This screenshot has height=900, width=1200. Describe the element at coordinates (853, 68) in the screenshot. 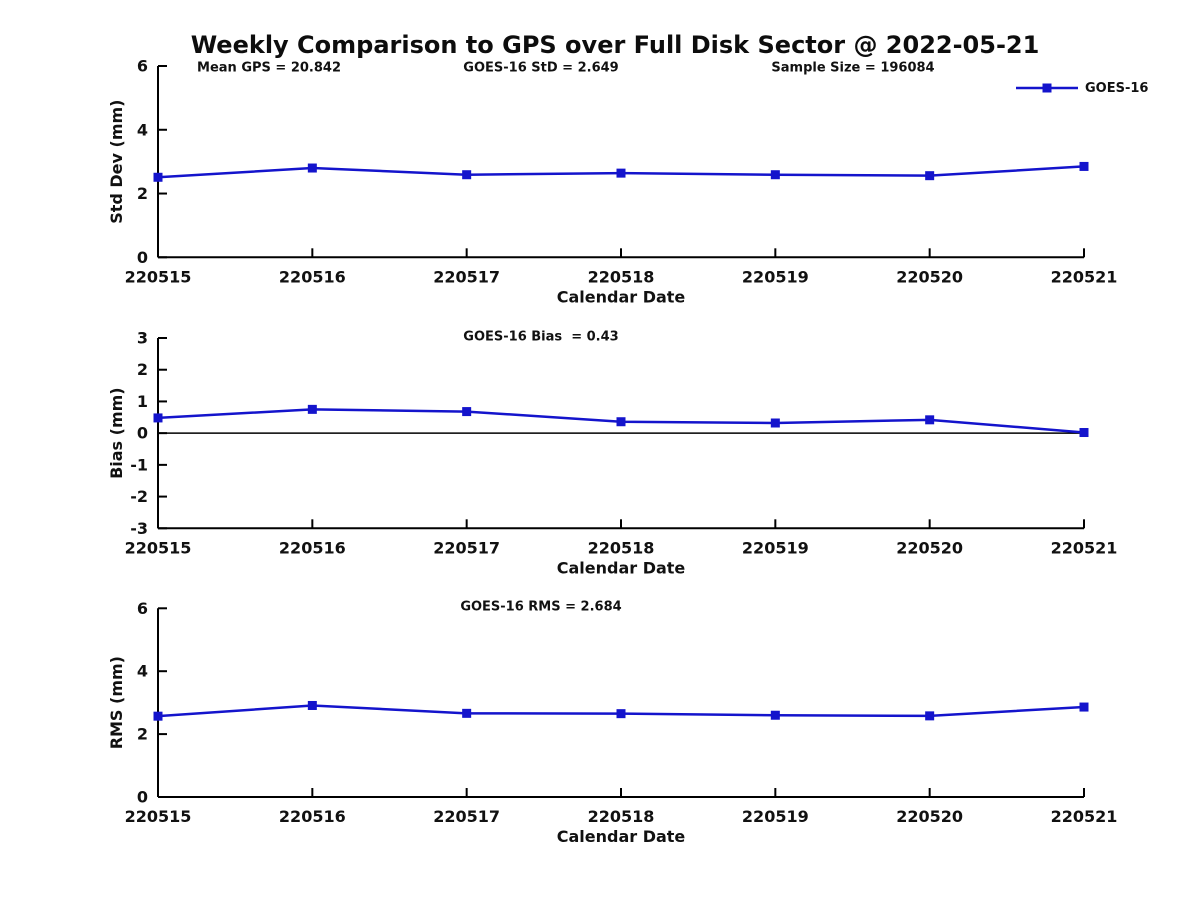

I see `annotation-sample-size: Sample Size = 196084` at that location.